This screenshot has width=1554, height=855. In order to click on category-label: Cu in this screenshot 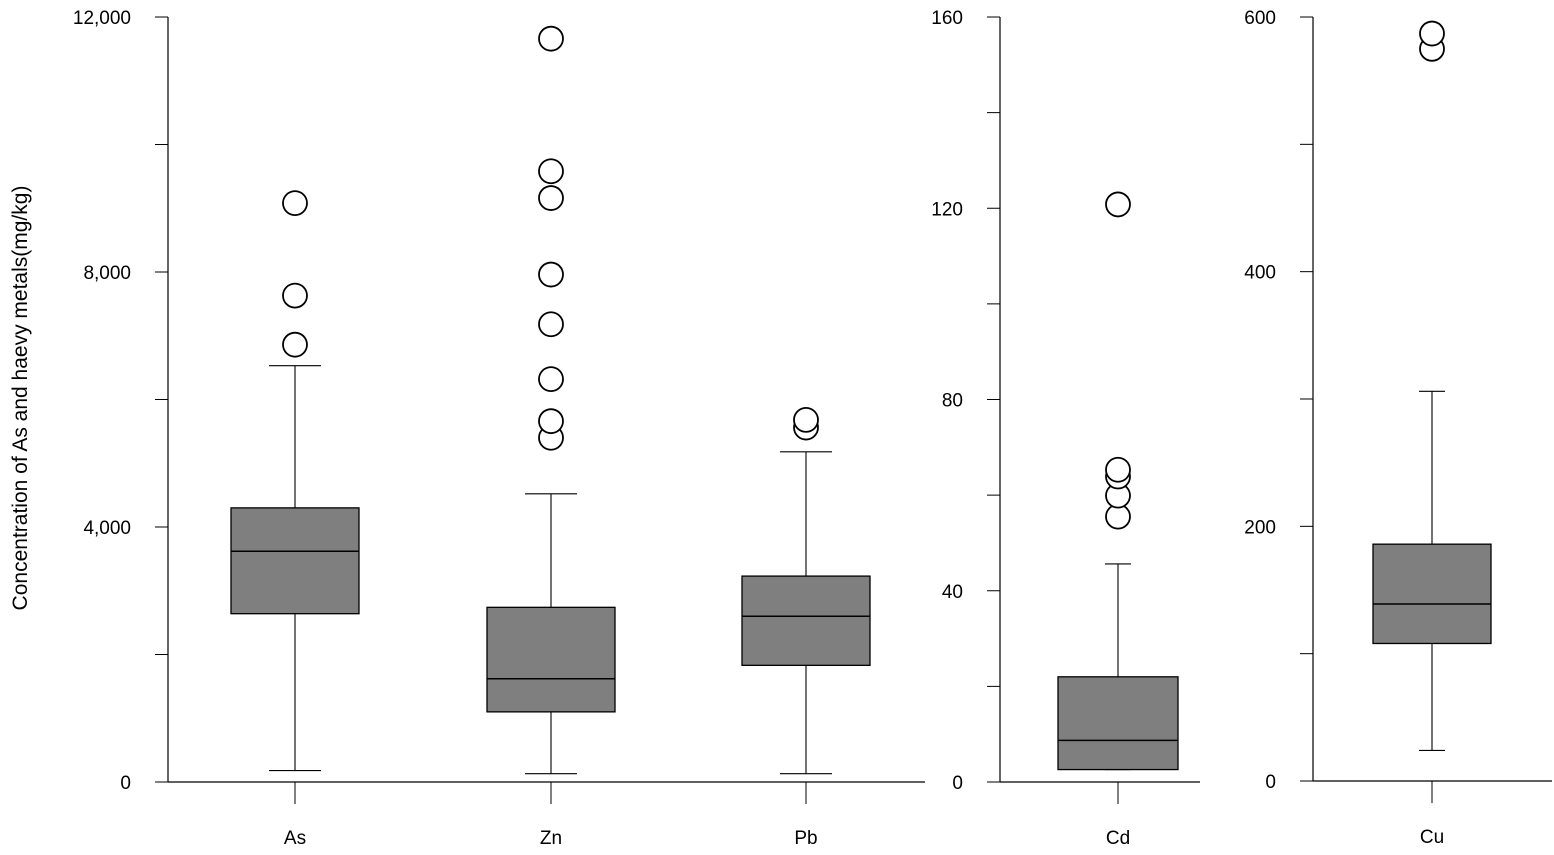, I will do `click(1432, 837)`.